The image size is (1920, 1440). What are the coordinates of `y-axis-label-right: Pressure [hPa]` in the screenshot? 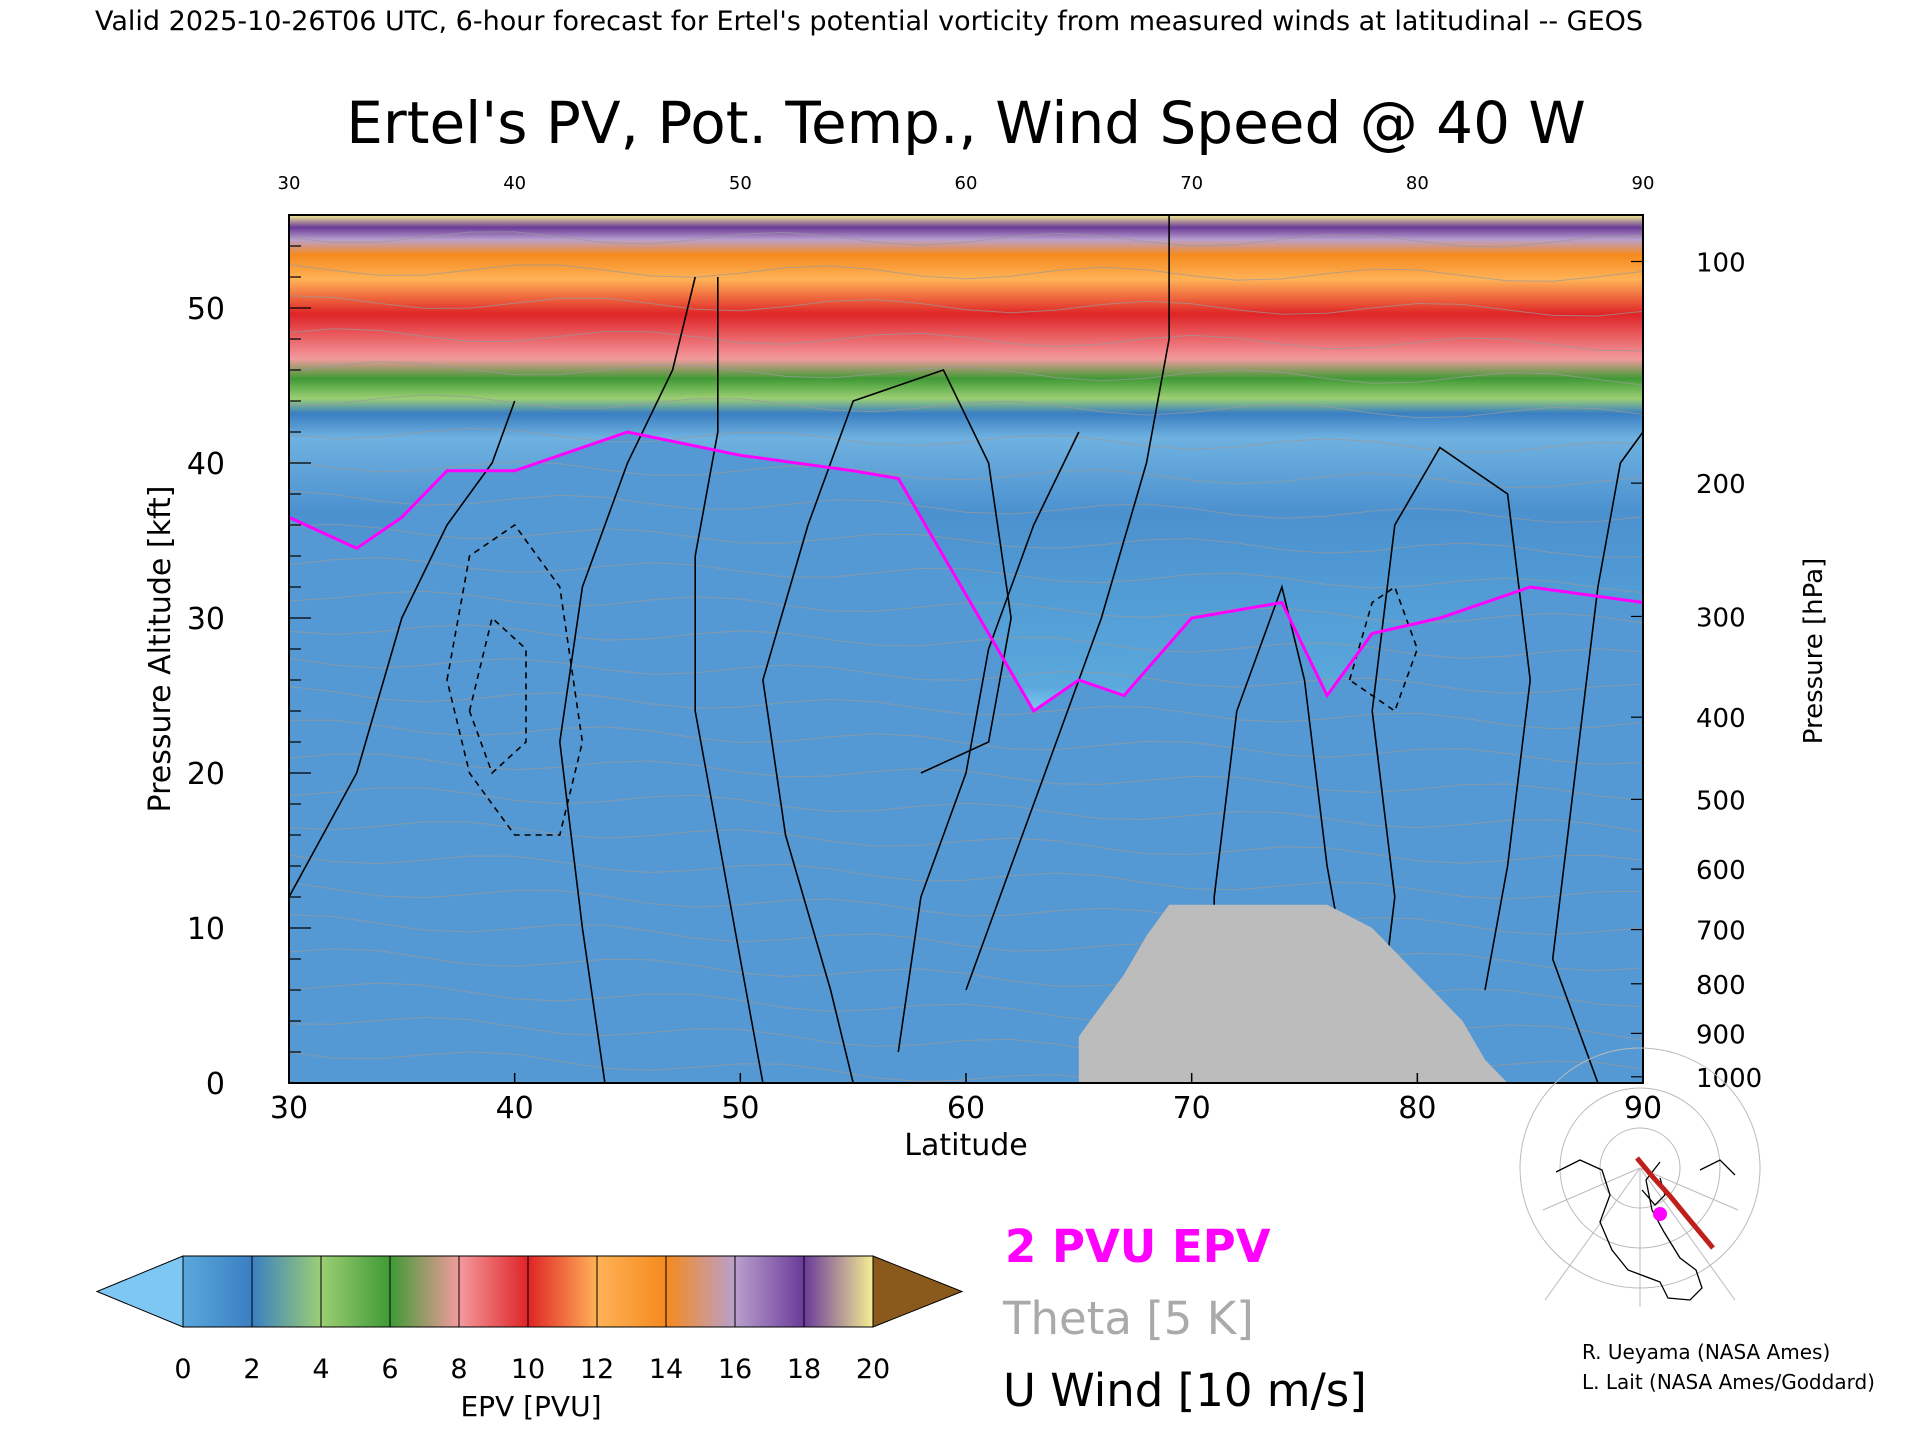 It's located at (1814, 651).